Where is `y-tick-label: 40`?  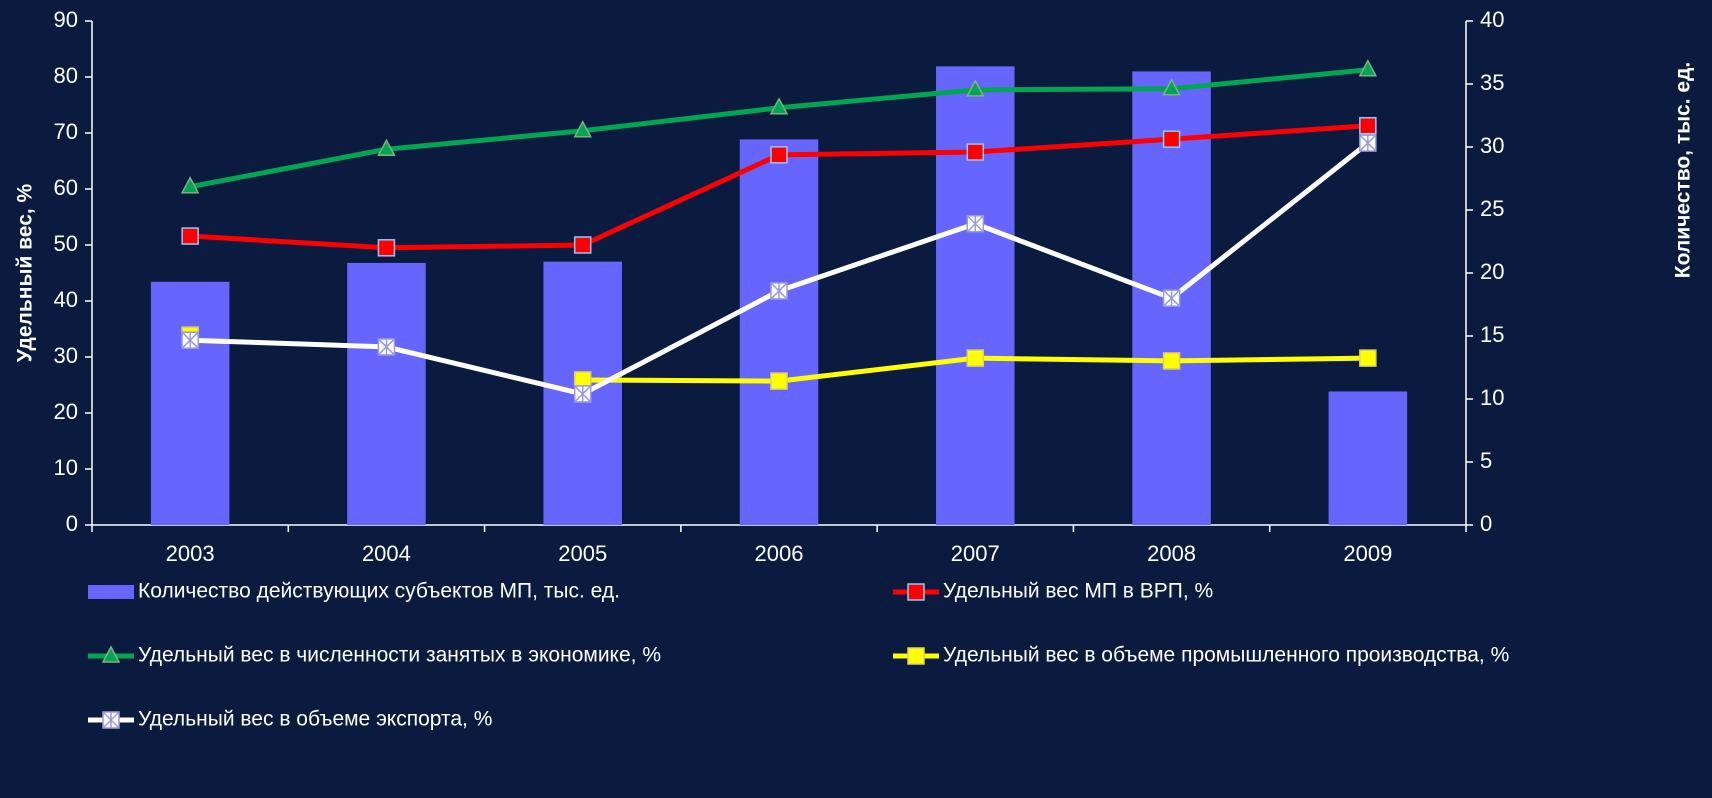 y-tick-label: 40 is located at coordinates (66, 299).